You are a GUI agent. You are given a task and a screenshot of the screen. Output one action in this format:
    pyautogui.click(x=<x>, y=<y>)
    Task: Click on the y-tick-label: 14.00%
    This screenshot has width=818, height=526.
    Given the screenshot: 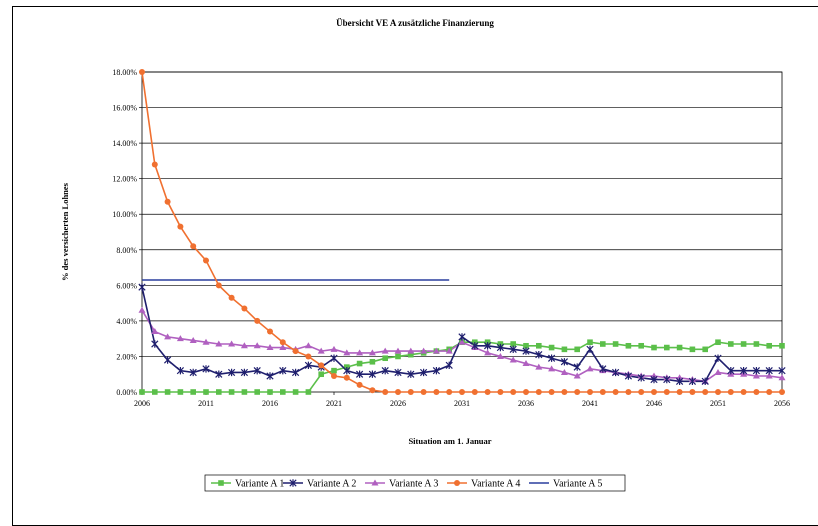 What is the action you would take?
    pyautogui.click(x=124, y=143)
    